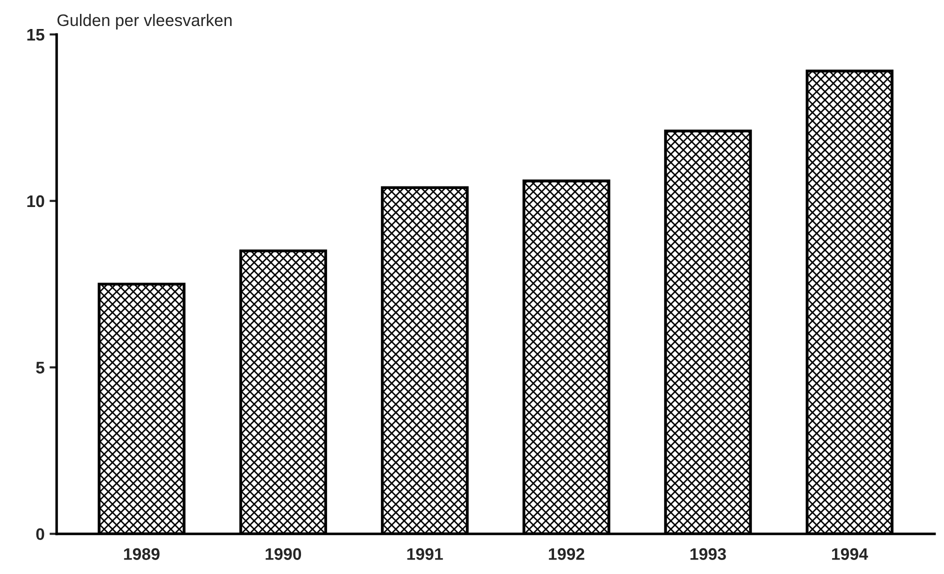 This screenshot has height=574, width=944. What do you see at coordinates (35, 35) in the screenshot?
I see `y-tick-label: 15` at bounding box center [35, 35].